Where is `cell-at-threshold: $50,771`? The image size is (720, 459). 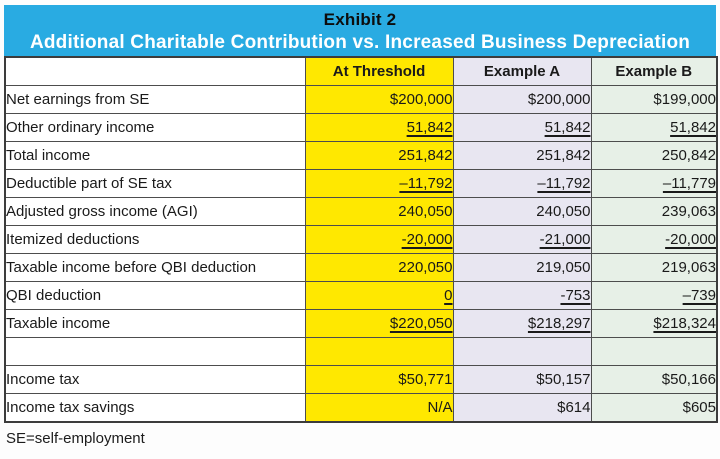
cell-at-threshold: $50,771 is located at coordinates (379, 379).